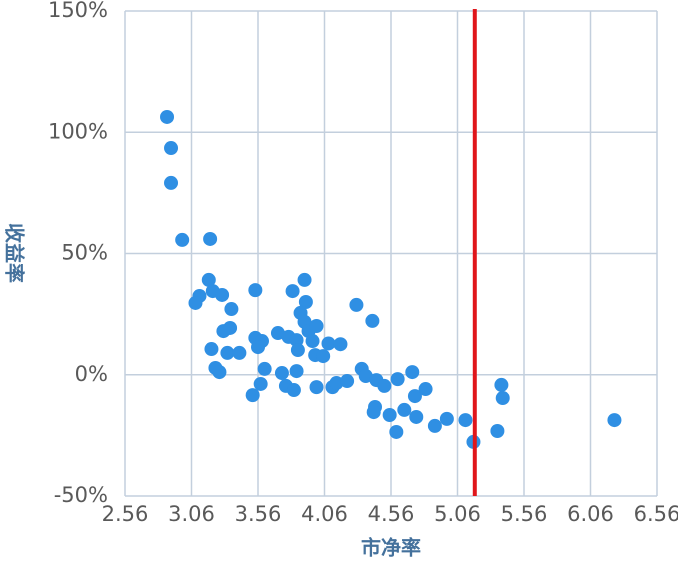 The height and width of the screenshot is (566, 678). Describe the element at coordinates (15, 253) in the screenshot. I see `y-axis-title: 收益率` at that location.